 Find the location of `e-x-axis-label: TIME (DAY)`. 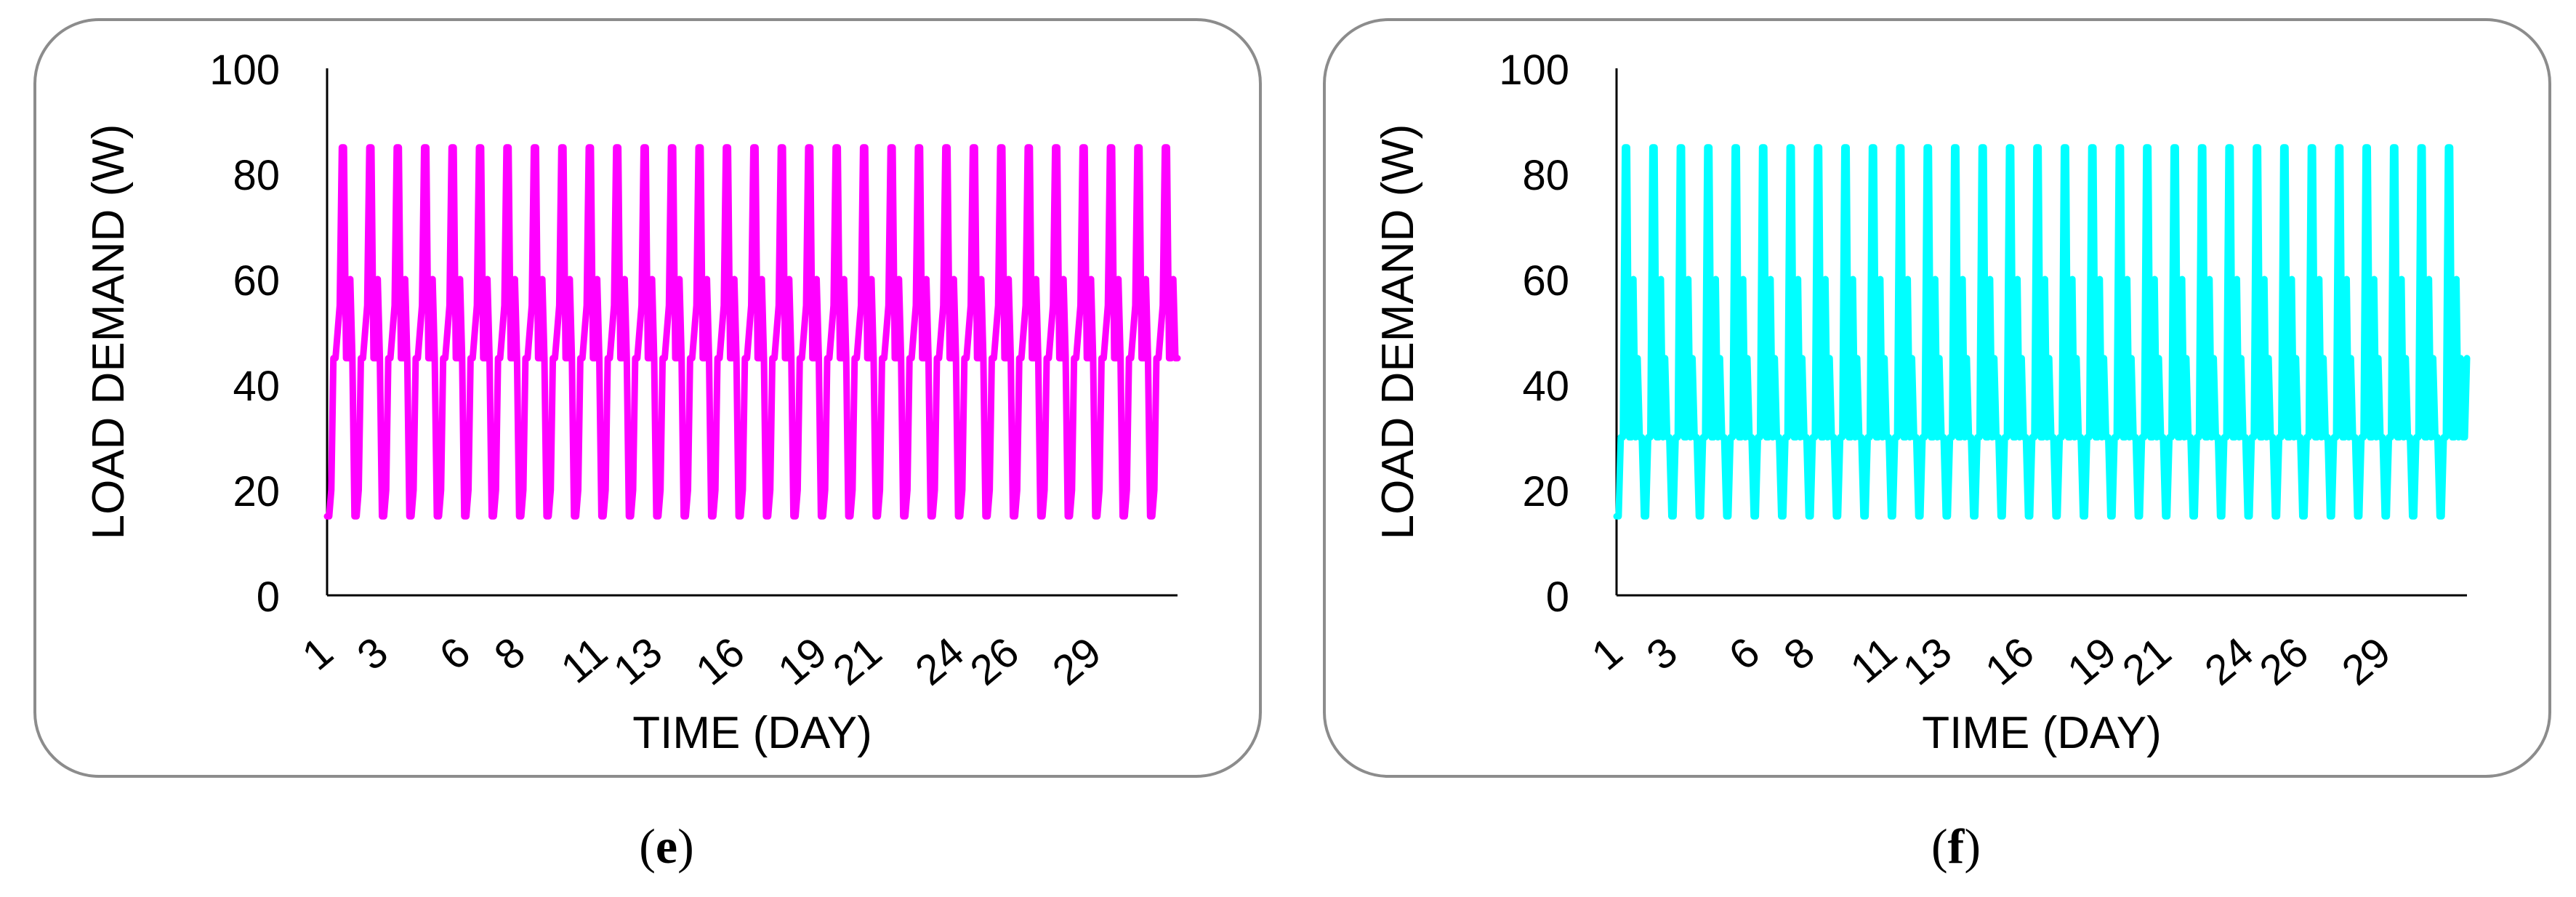

e-x-axis-label: TIME (DAY) is located at coordinates (752, 733).